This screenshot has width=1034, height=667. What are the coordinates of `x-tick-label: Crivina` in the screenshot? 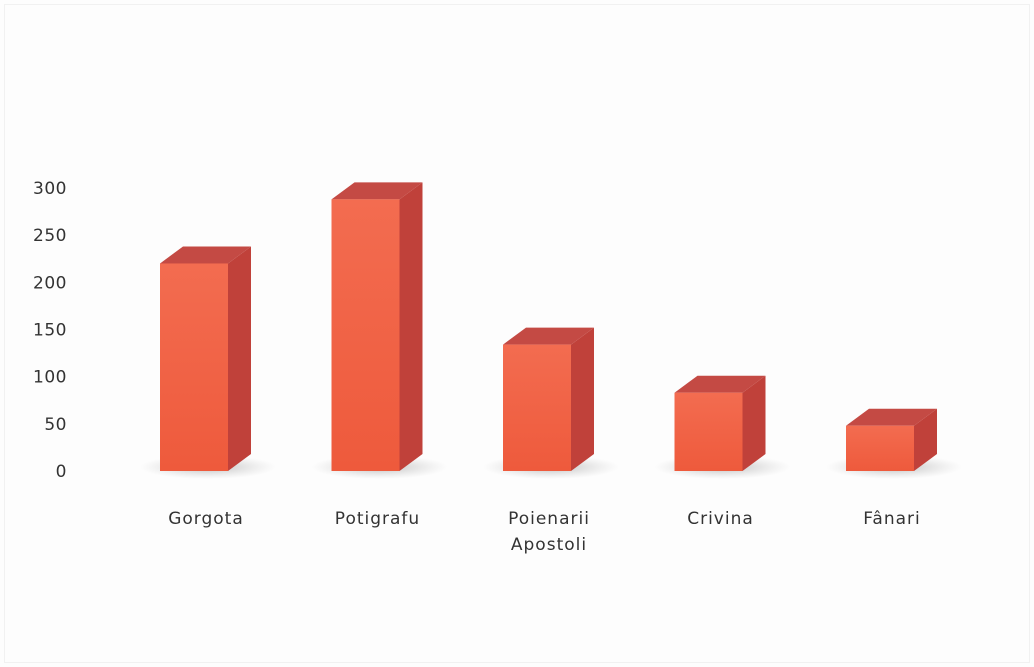 It's located at (720, 519).